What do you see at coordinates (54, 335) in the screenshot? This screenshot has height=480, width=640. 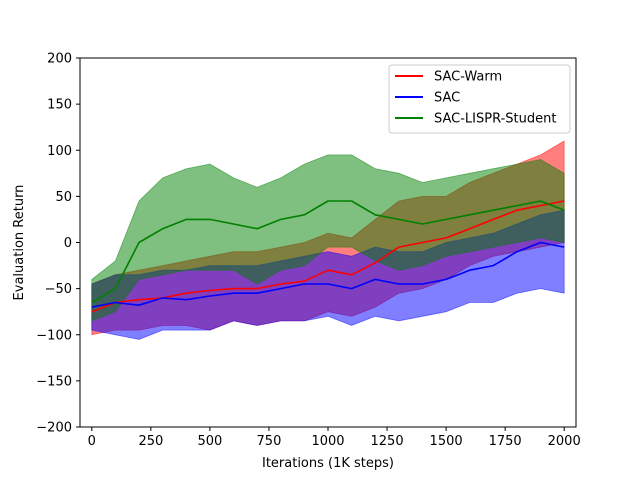 I see `y-tick-label: −100` at bounding box center [54, 335].